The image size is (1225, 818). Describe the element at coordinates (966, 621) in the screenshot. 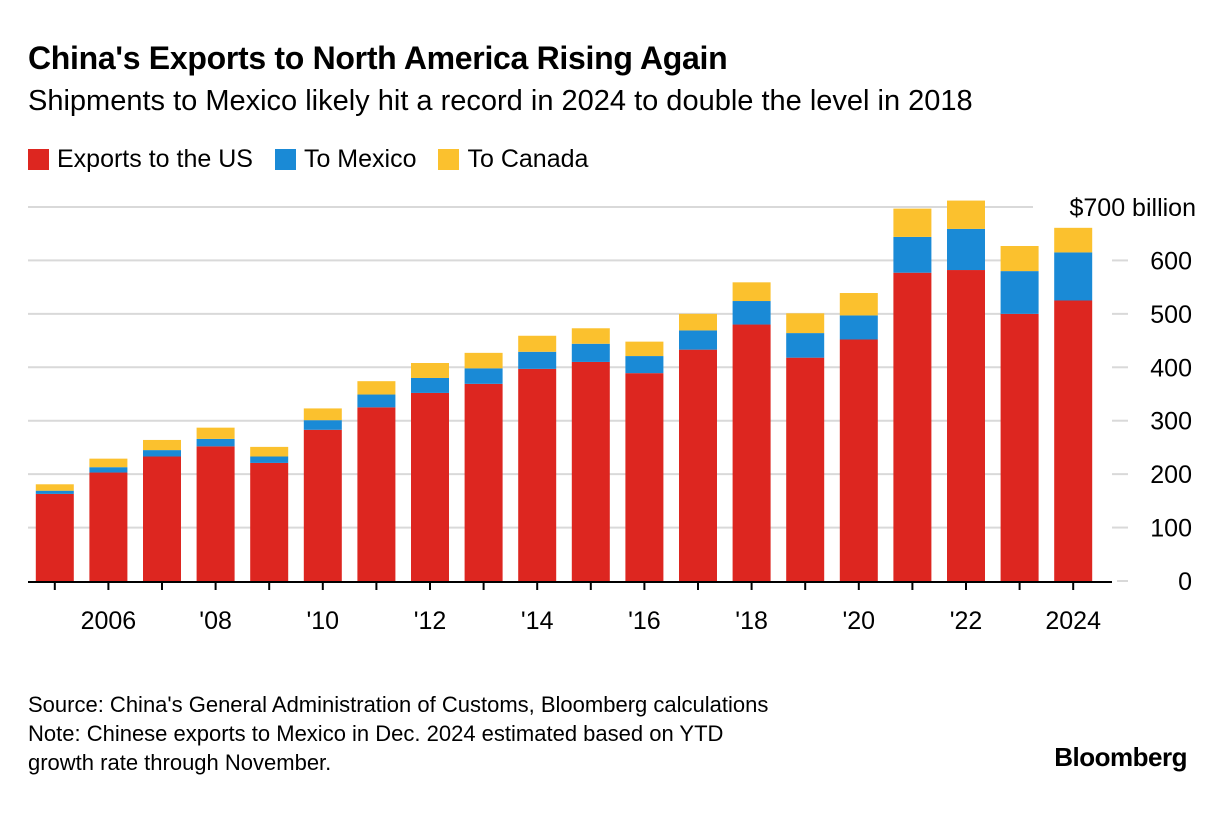

I see `x-tick-label: '22` at that location.